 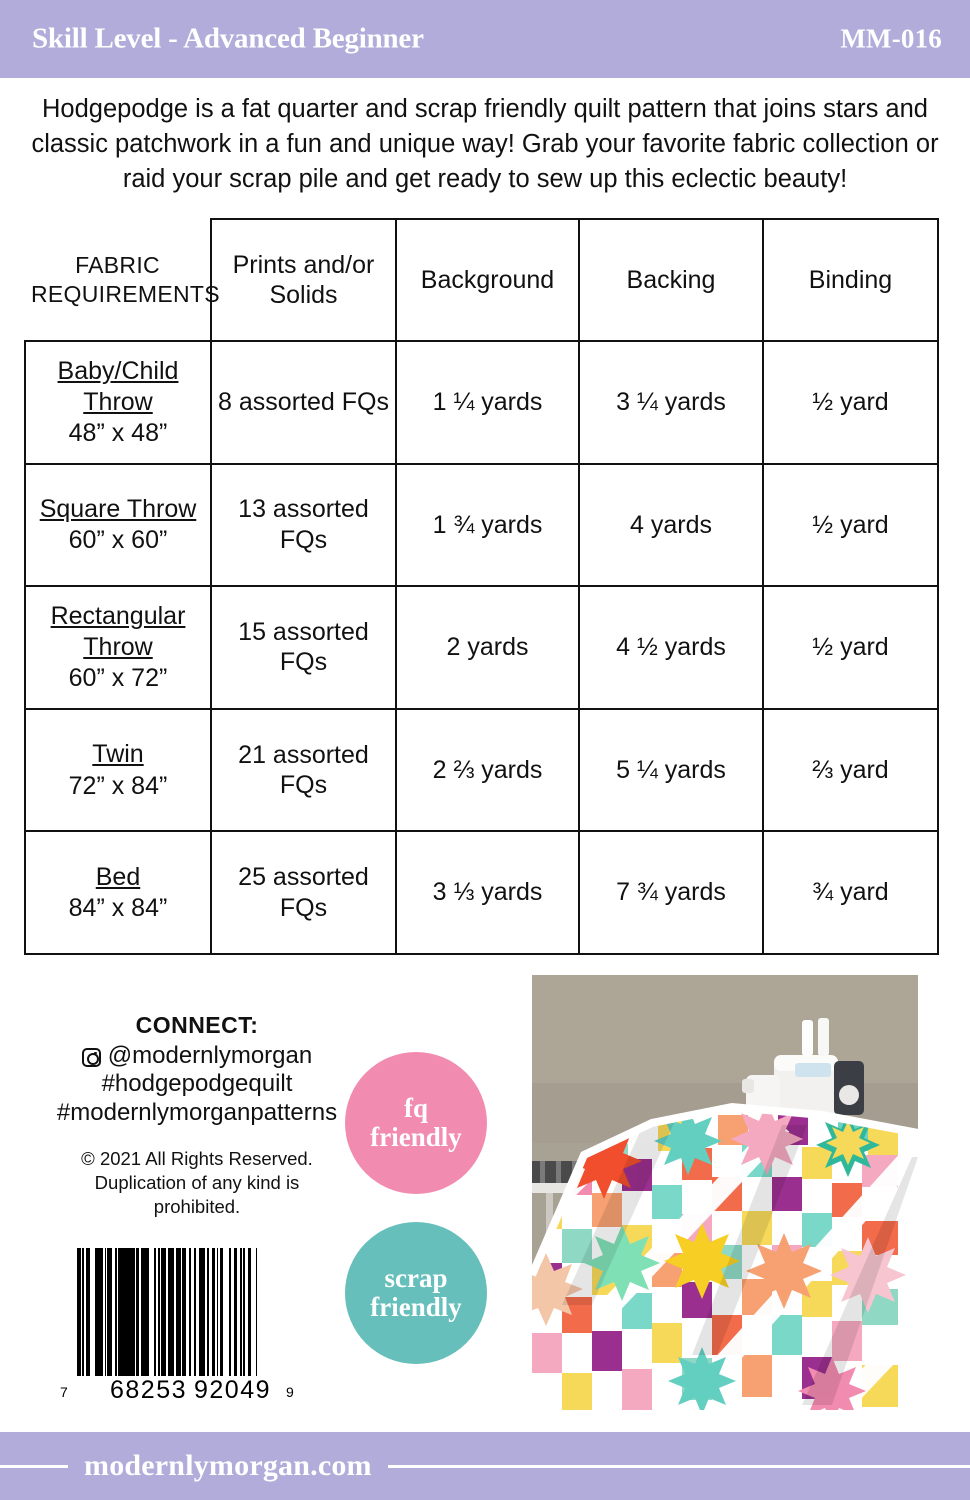 I want to click on hashtag-quilt: #hodgepodgequilt, so click(x=197, y=1084).